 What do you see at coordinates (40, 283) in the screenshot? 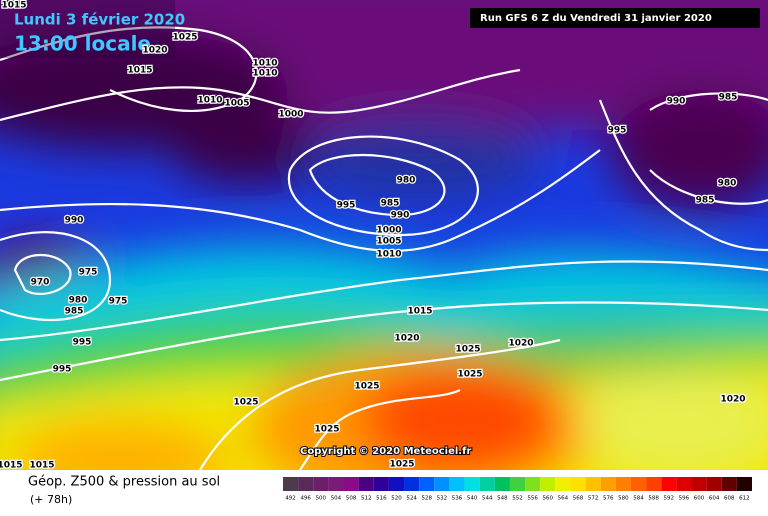
I see `isobar-label: 970` at bounding box center [40, 283].